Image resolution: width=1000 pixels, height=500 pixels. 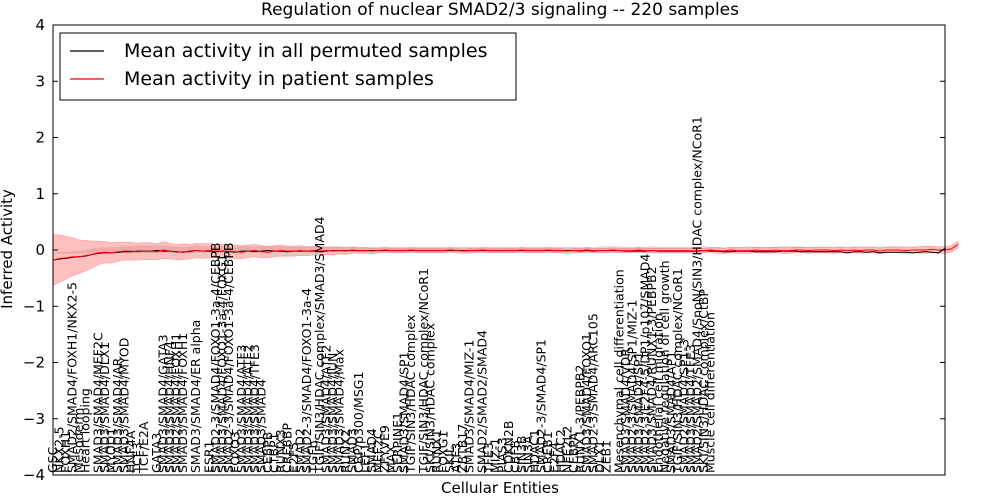 What do you see at coordinates (65, 452) in the screenshot?
I see `entity-label: FOXH1` at bounding box center [65, 452].